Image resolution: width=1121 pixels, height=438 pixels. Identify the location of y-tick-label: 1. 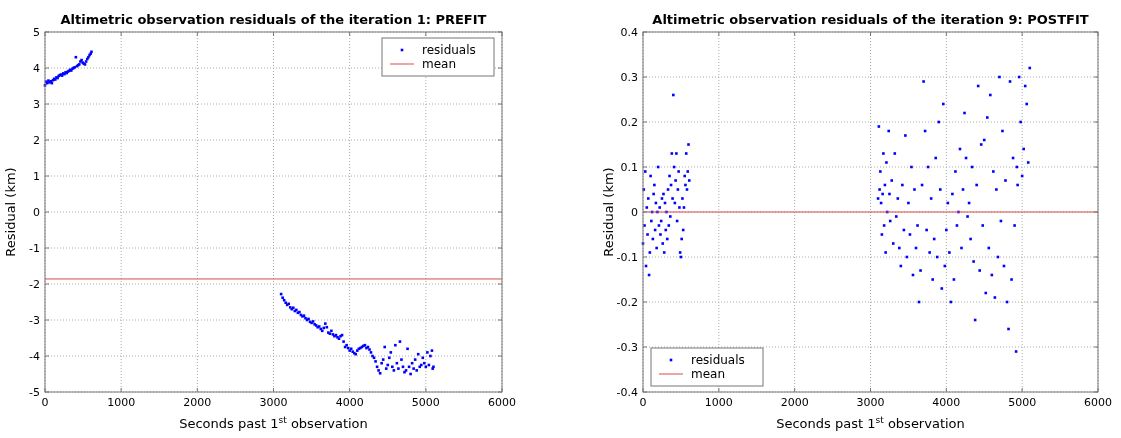
(36, 176).